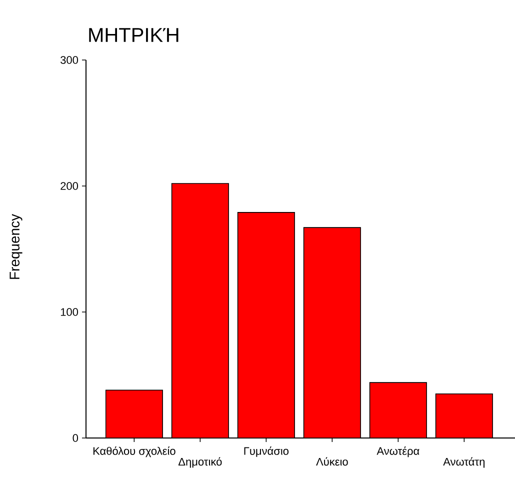 The width and height of the screenshot is (515, 495). Describe the element at coordinates (69, 186) in the screenshot. I see `y-tick-label: 200` at that location.